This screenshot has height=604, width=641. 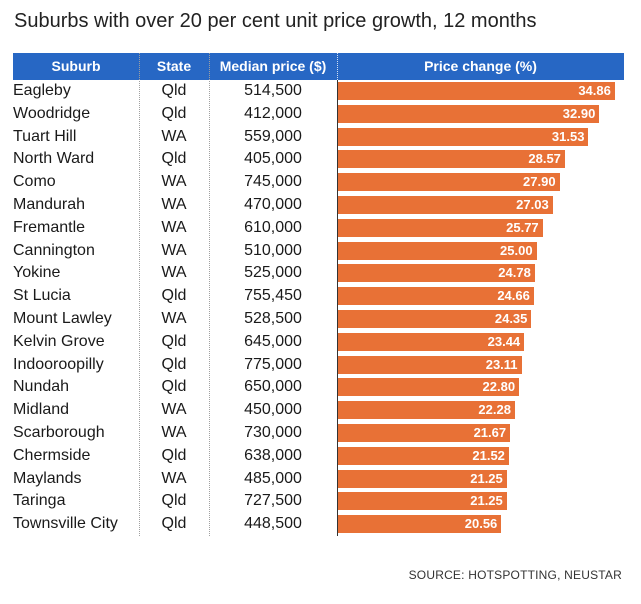 What do you see at coordinates (273, 501) in the screenshot?
I see `median-price-cell: 727,500` at bounding box center [273, 501].